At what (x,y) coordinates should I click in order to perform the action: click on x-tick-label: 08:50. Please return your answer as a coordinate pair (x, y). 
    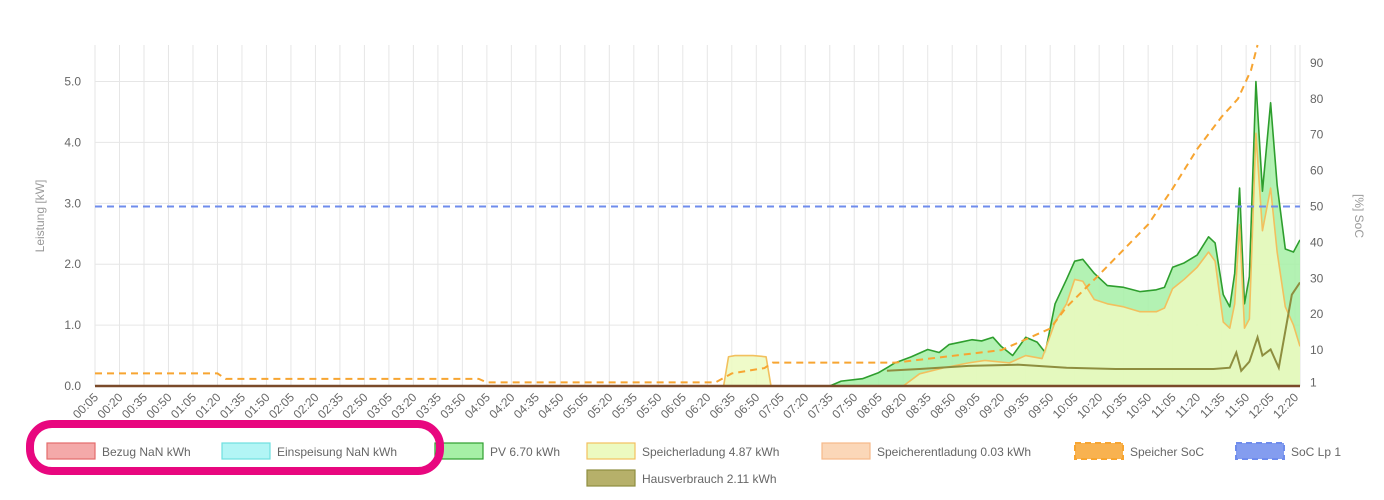
    Looking at the image, I should click on (942, 405).